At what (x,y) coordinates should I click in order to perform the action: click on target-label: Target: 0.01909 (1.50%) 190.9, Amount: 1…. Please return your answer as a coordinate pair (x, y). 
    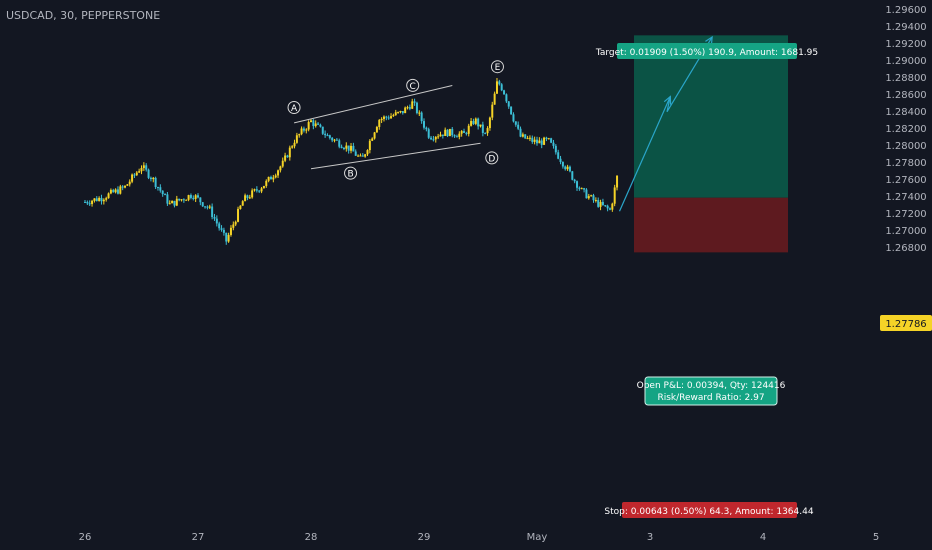
    Looking at the image, I should click on (706, 51).